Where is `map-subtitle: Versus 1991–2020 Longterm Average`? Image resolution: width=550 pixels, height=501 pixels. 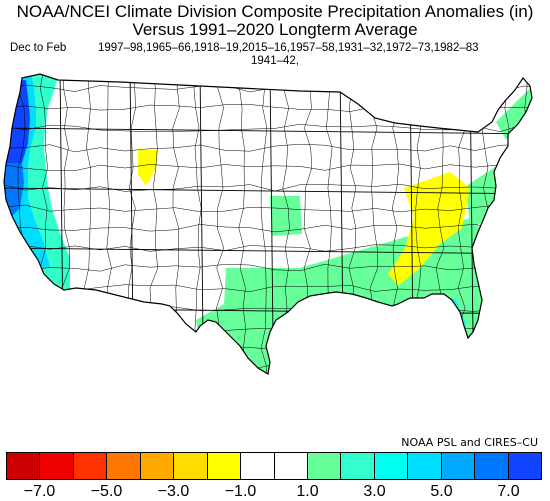 map-subtitle: Versus 1991–2020 Longterm Average is located at coordinates (275, 29).